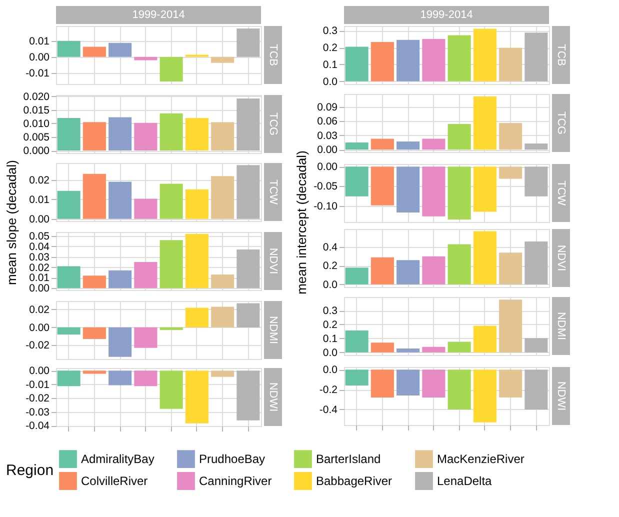 Image resolution: width=619 pixels, height=517 pixels. What do you see at coordinates (561, 55) in the screenshot?
I see `y2-axis-title: TCB` at bounding box center [561, 55].